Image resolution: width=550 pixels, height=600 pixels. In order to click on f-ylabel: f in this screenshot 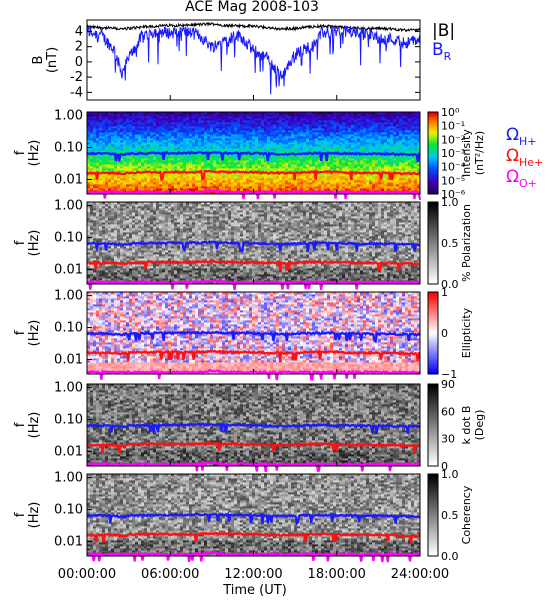, I will do `click(20, 152)`.